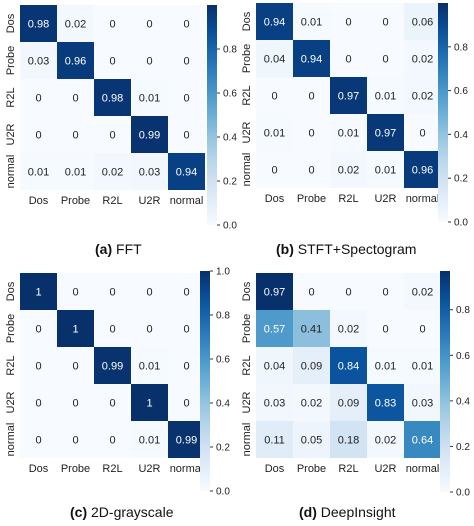  What do you see at coordinates (274, 328) in the screenshot?
I see `heatmap-cell-probe-dos` at bounding box center [274, 328].